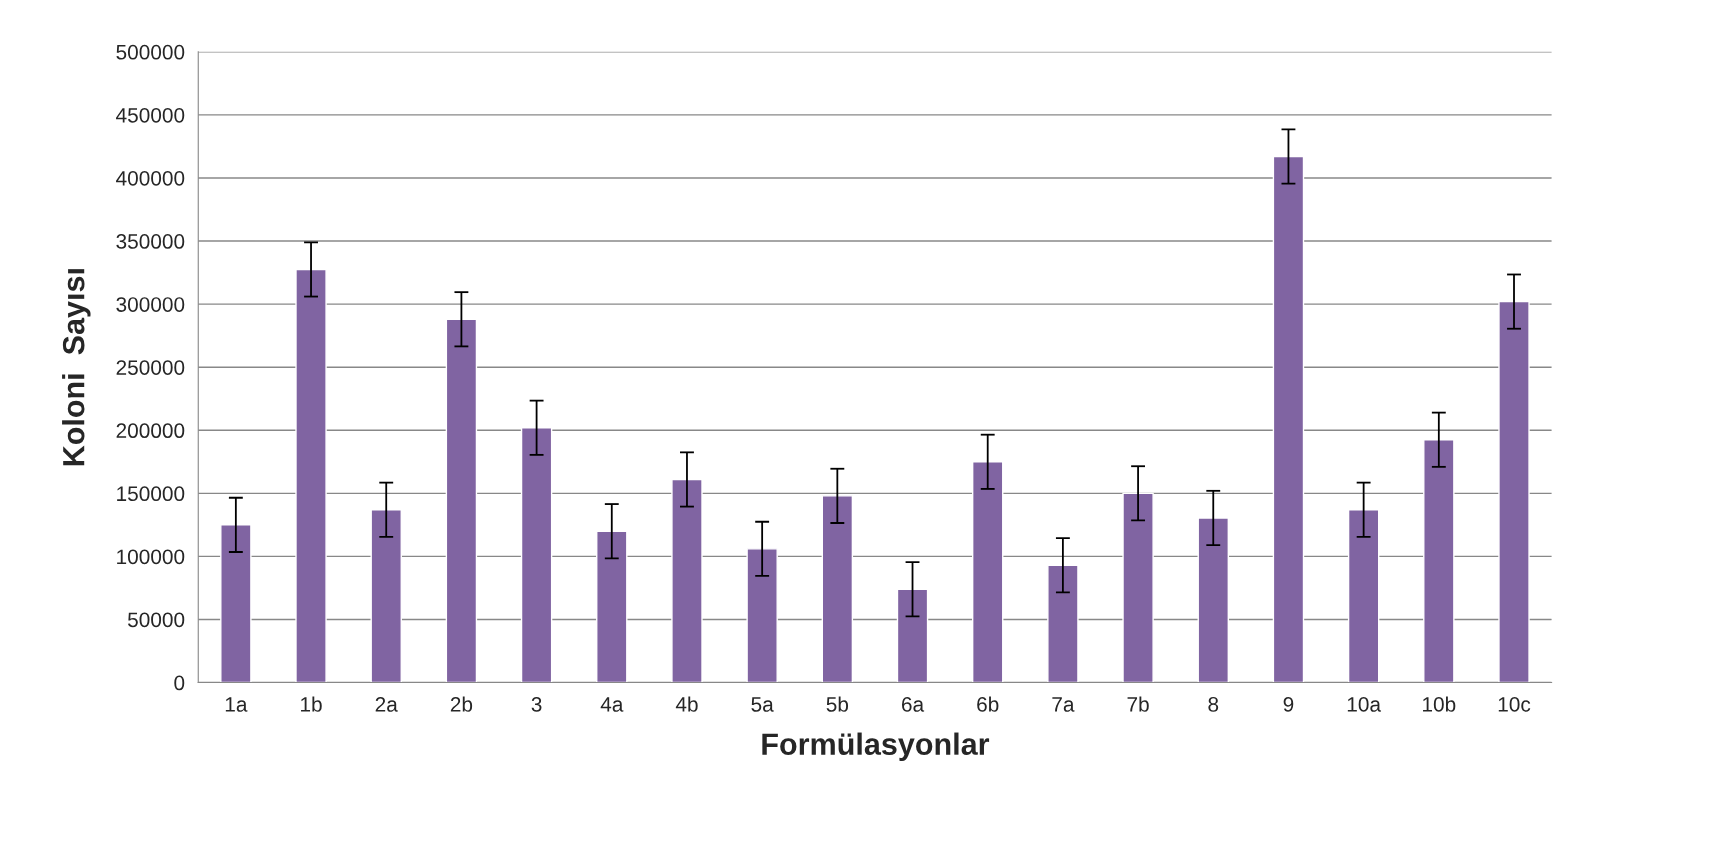  Describe the element at coordinates (150, 304) in the screenshot. I see `y-tick-label: 300000` at that location.